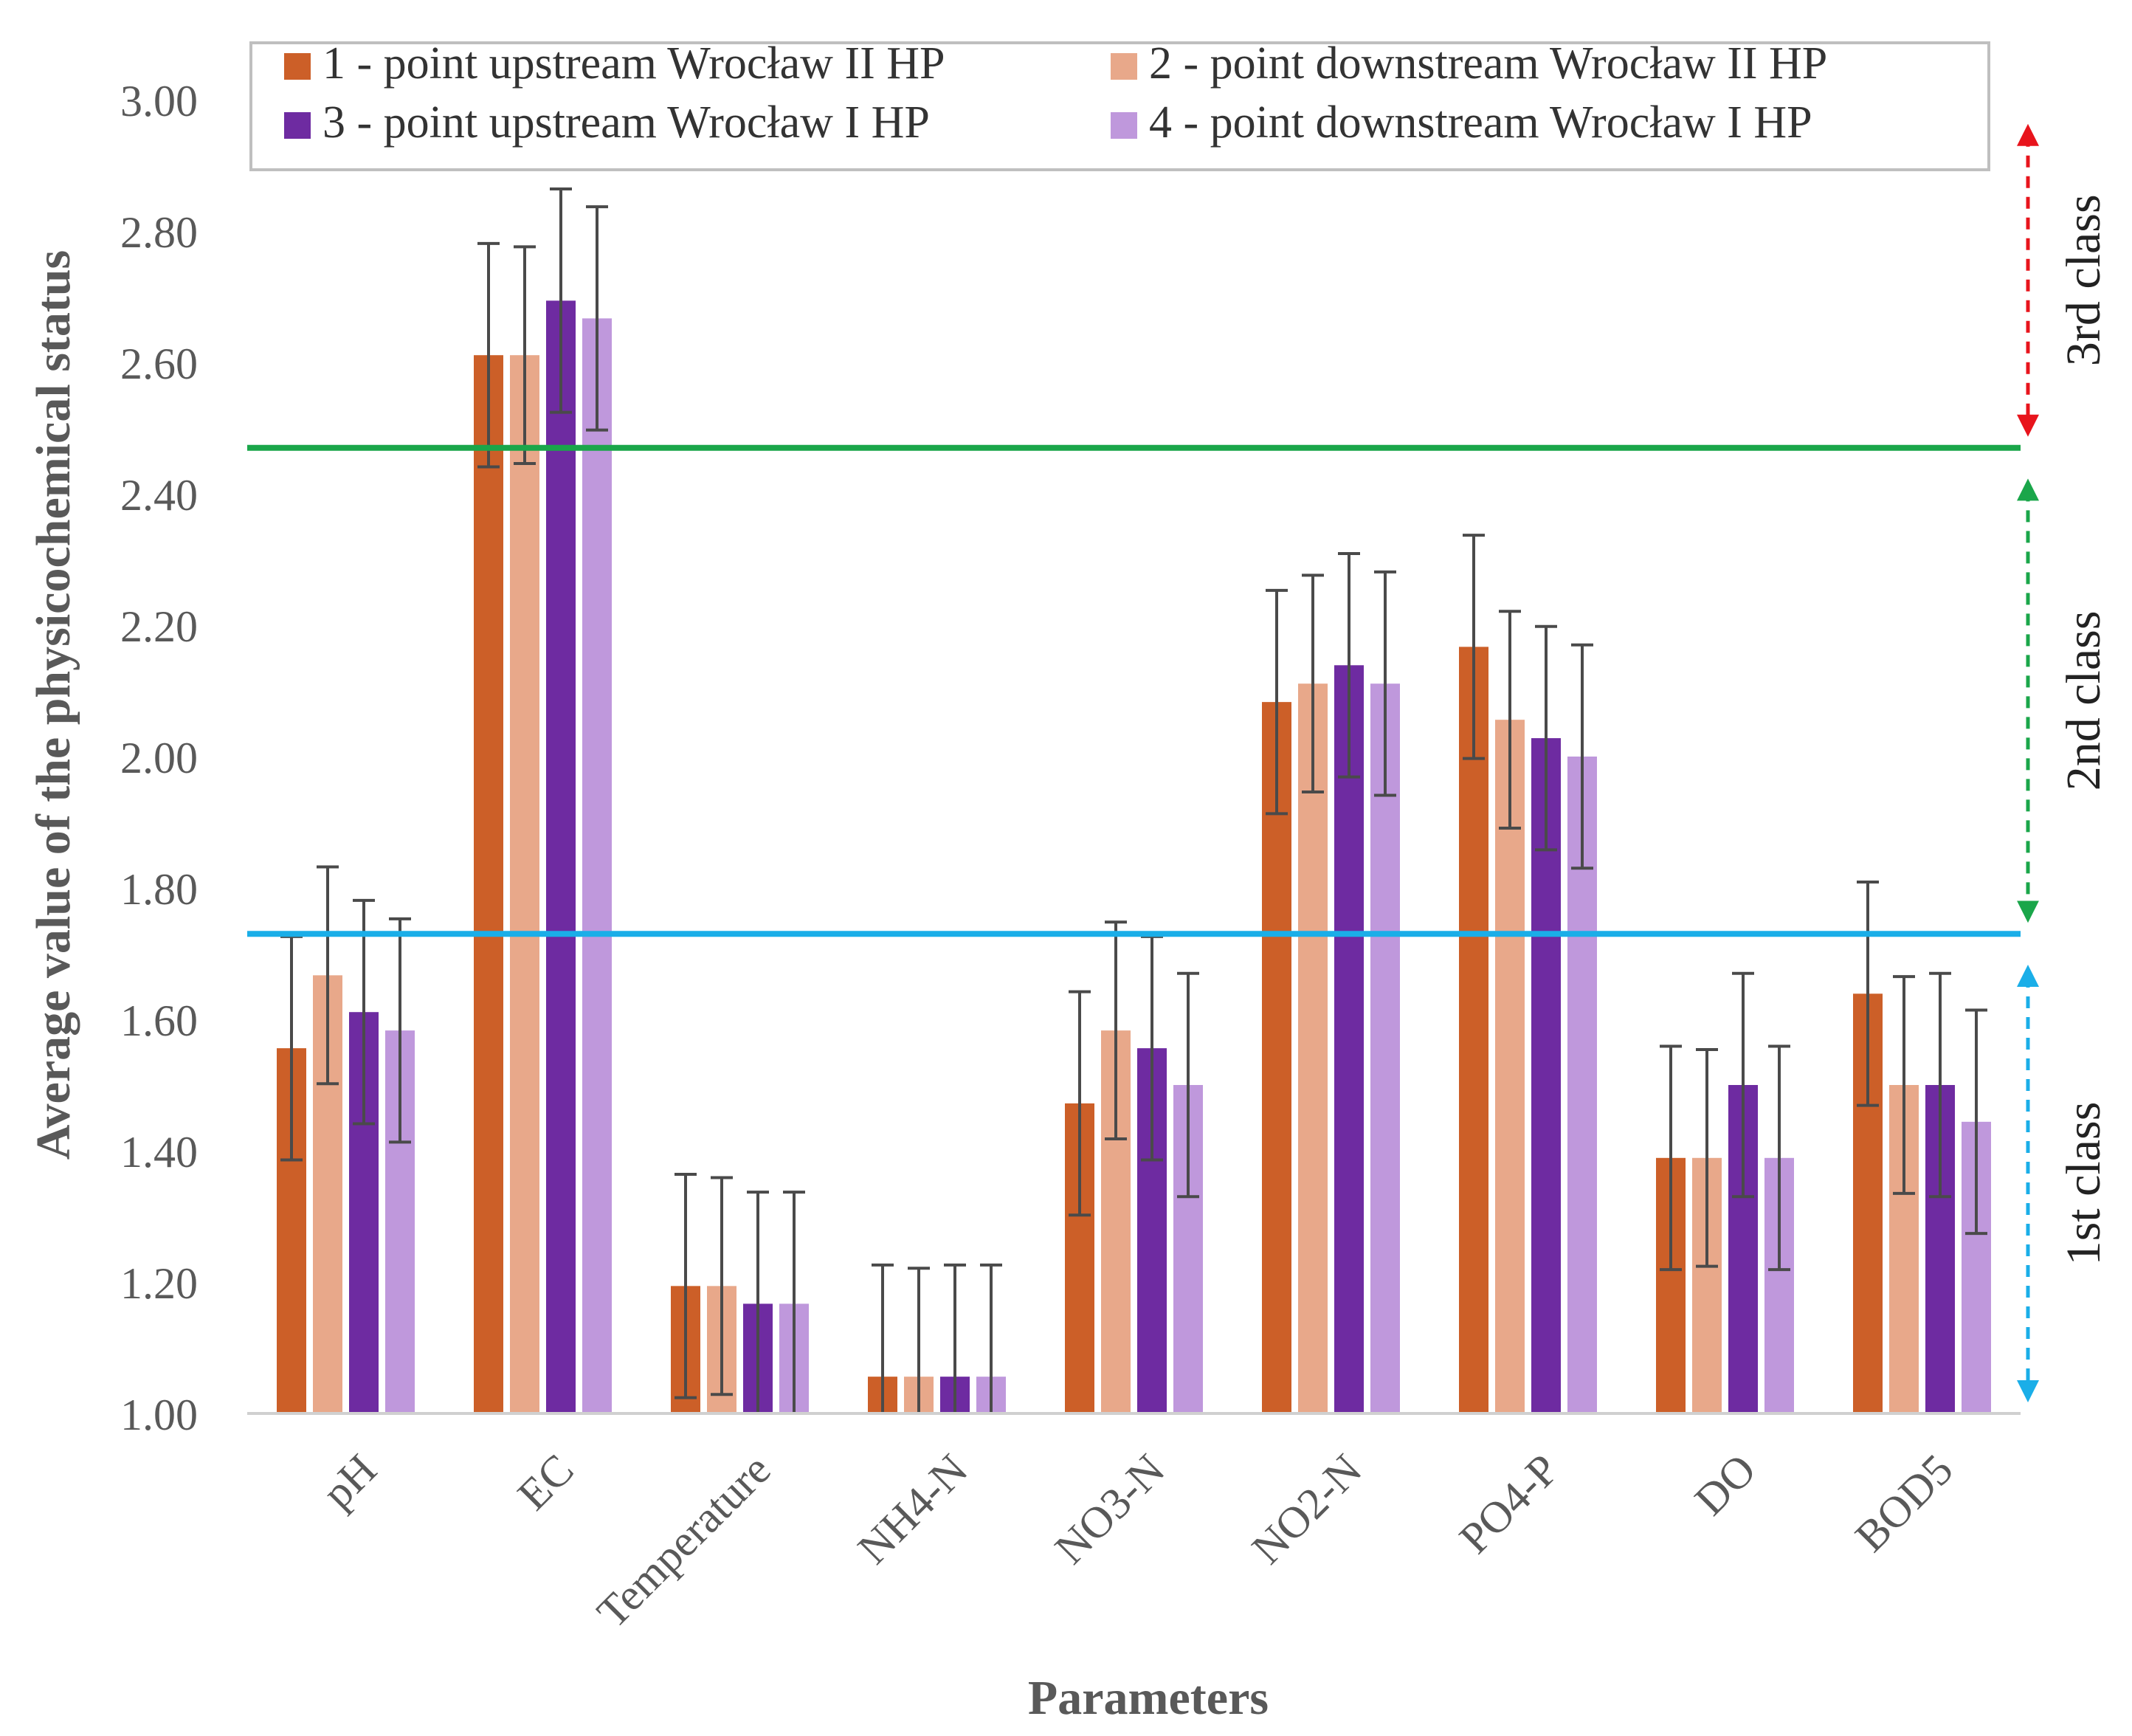 The image size is (2132, 1736). Describe the element at coordinates (159, 1020) in the screenshot. I see `y-tick-label: 1.60` at that location.